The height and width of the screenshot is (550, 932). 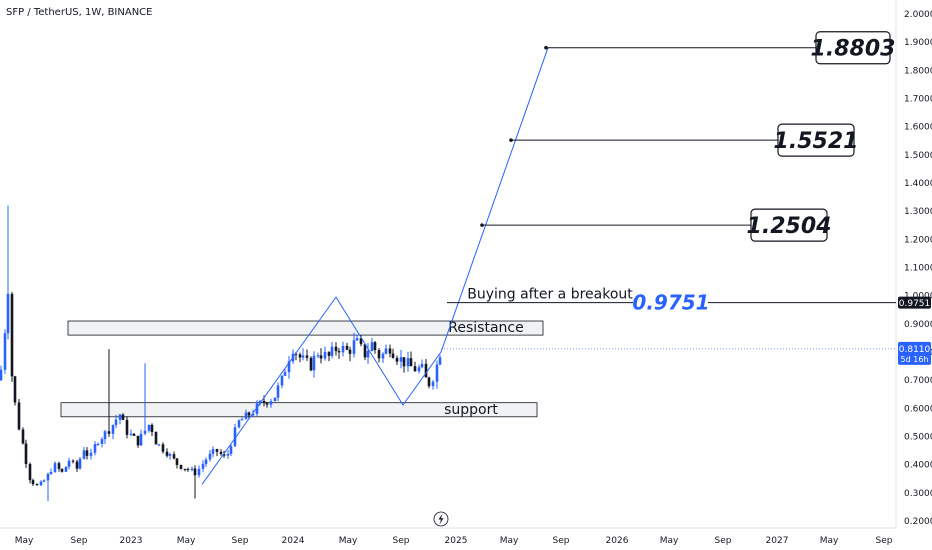 I want to click on current-price-tag, so click(x=914, y=353).